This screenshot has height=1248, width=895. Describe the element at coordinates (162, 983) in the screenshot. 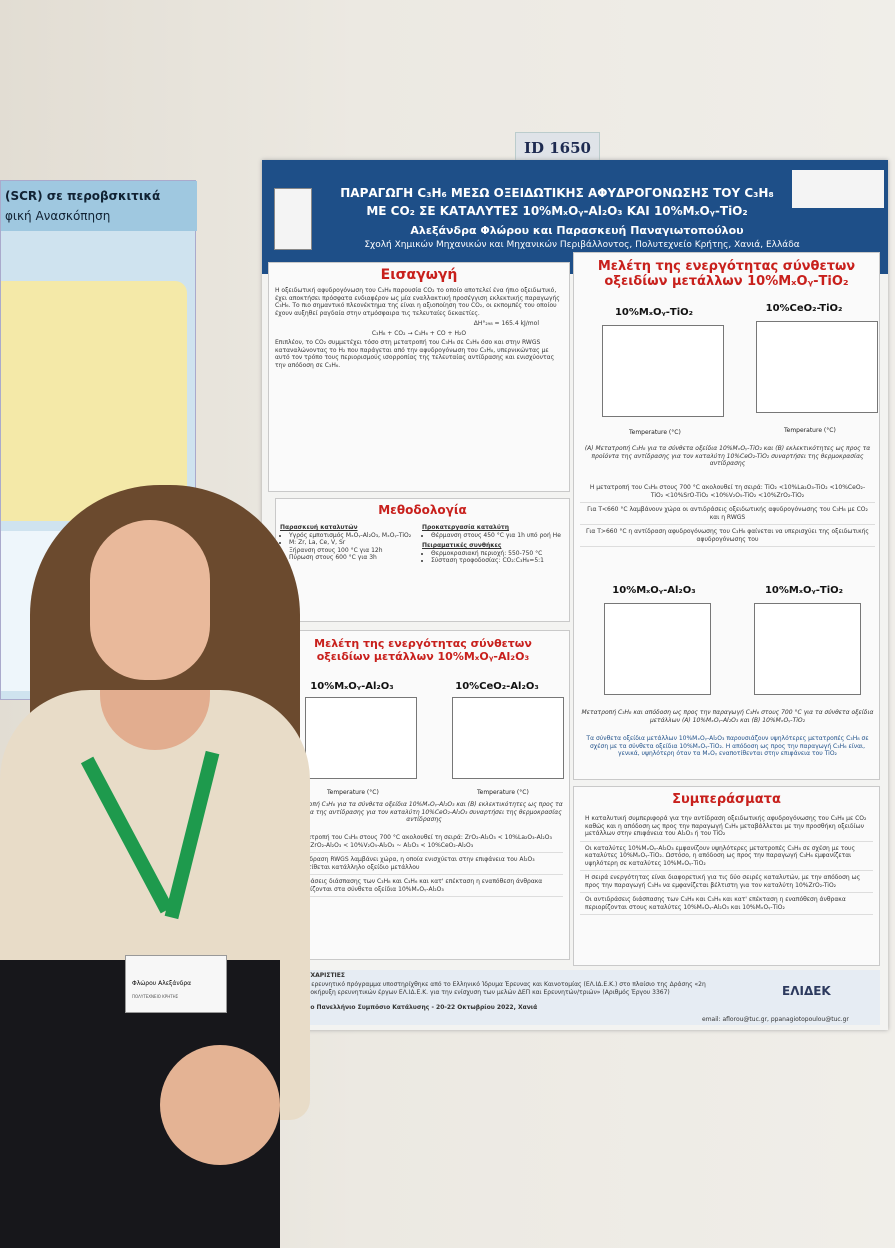

I see `badge-name: Φλώρου Αλεξάνδρα` at that location.